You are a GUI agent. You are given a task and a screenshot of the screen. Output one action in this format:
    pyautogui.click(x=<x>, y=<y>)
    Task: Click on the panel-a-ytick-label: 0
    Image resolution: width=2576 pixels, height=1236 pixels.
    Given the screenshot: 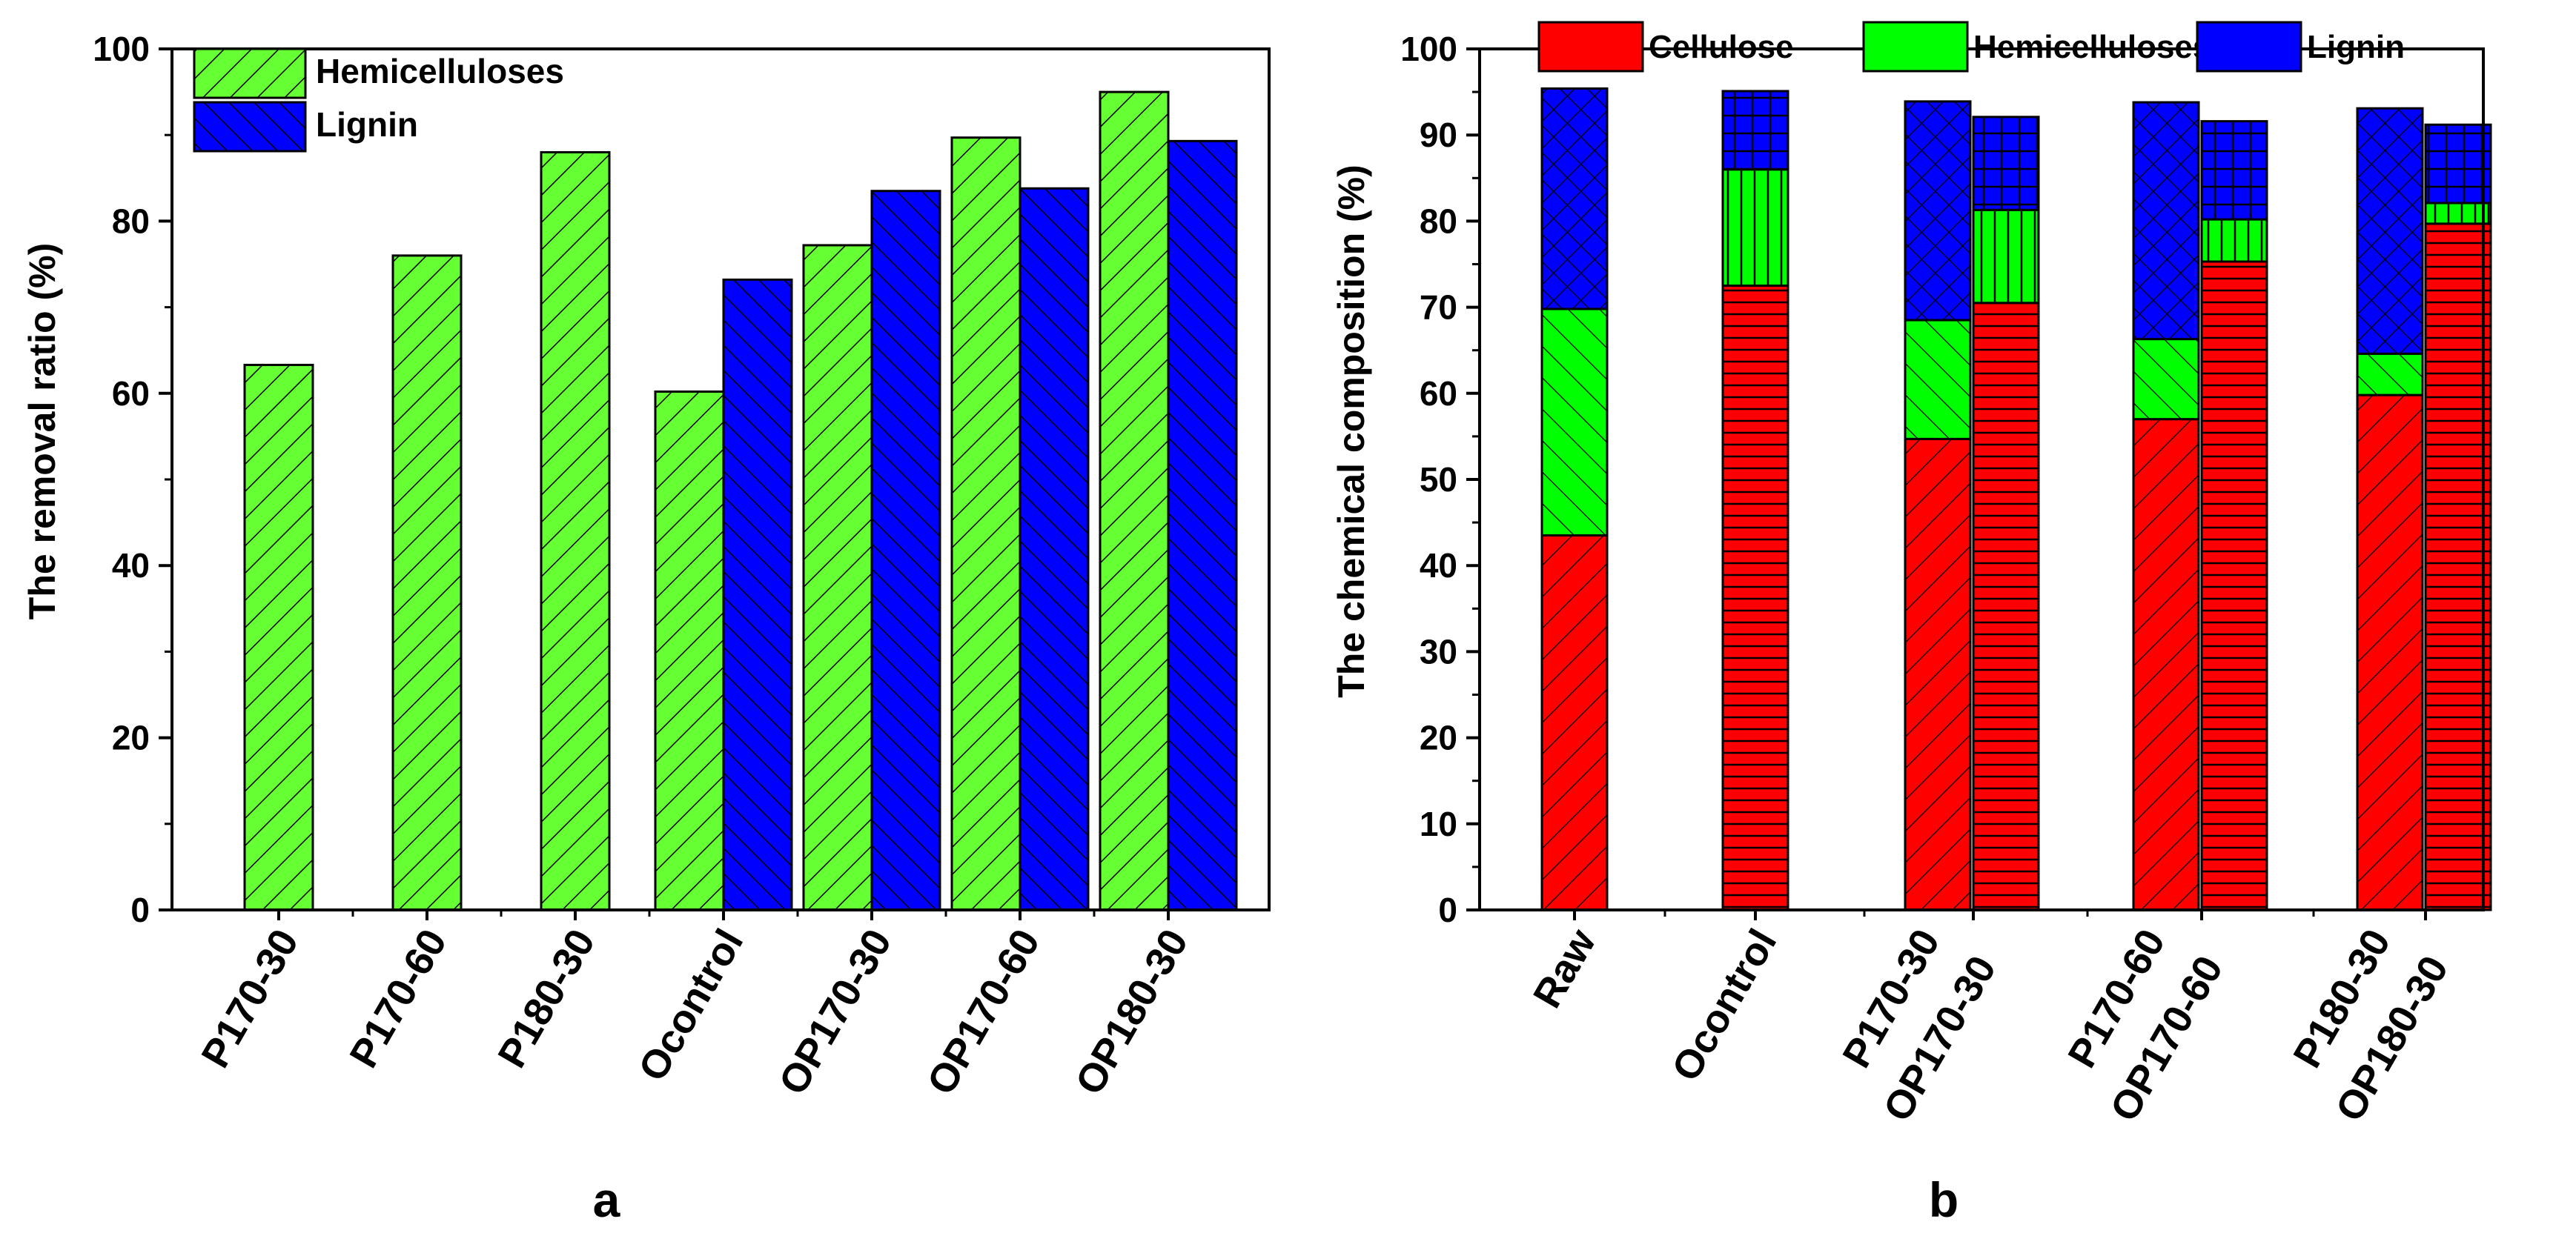 What is the action you would take?
    pyautogui.click(x=140, y=910)
    